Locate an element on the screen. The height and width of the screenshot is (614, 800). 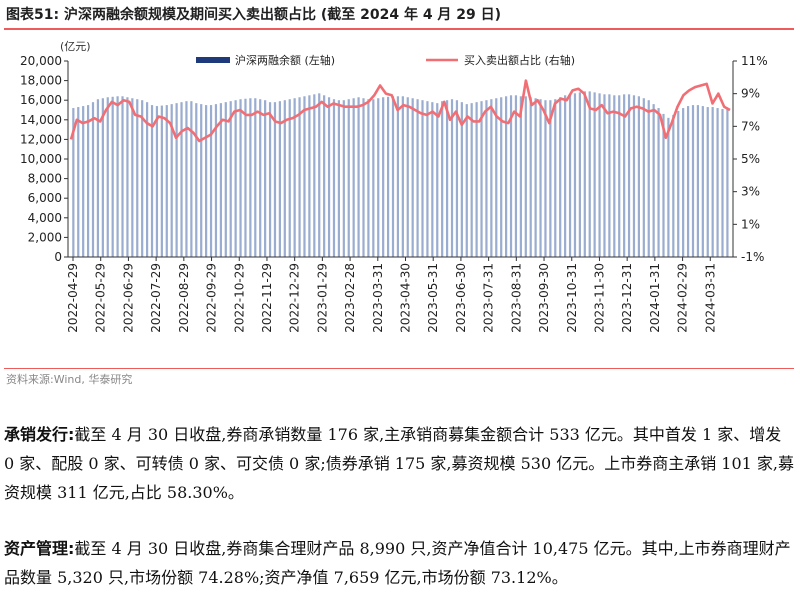
left-tick-label: 10,000 is located at coordinates (41, 159).